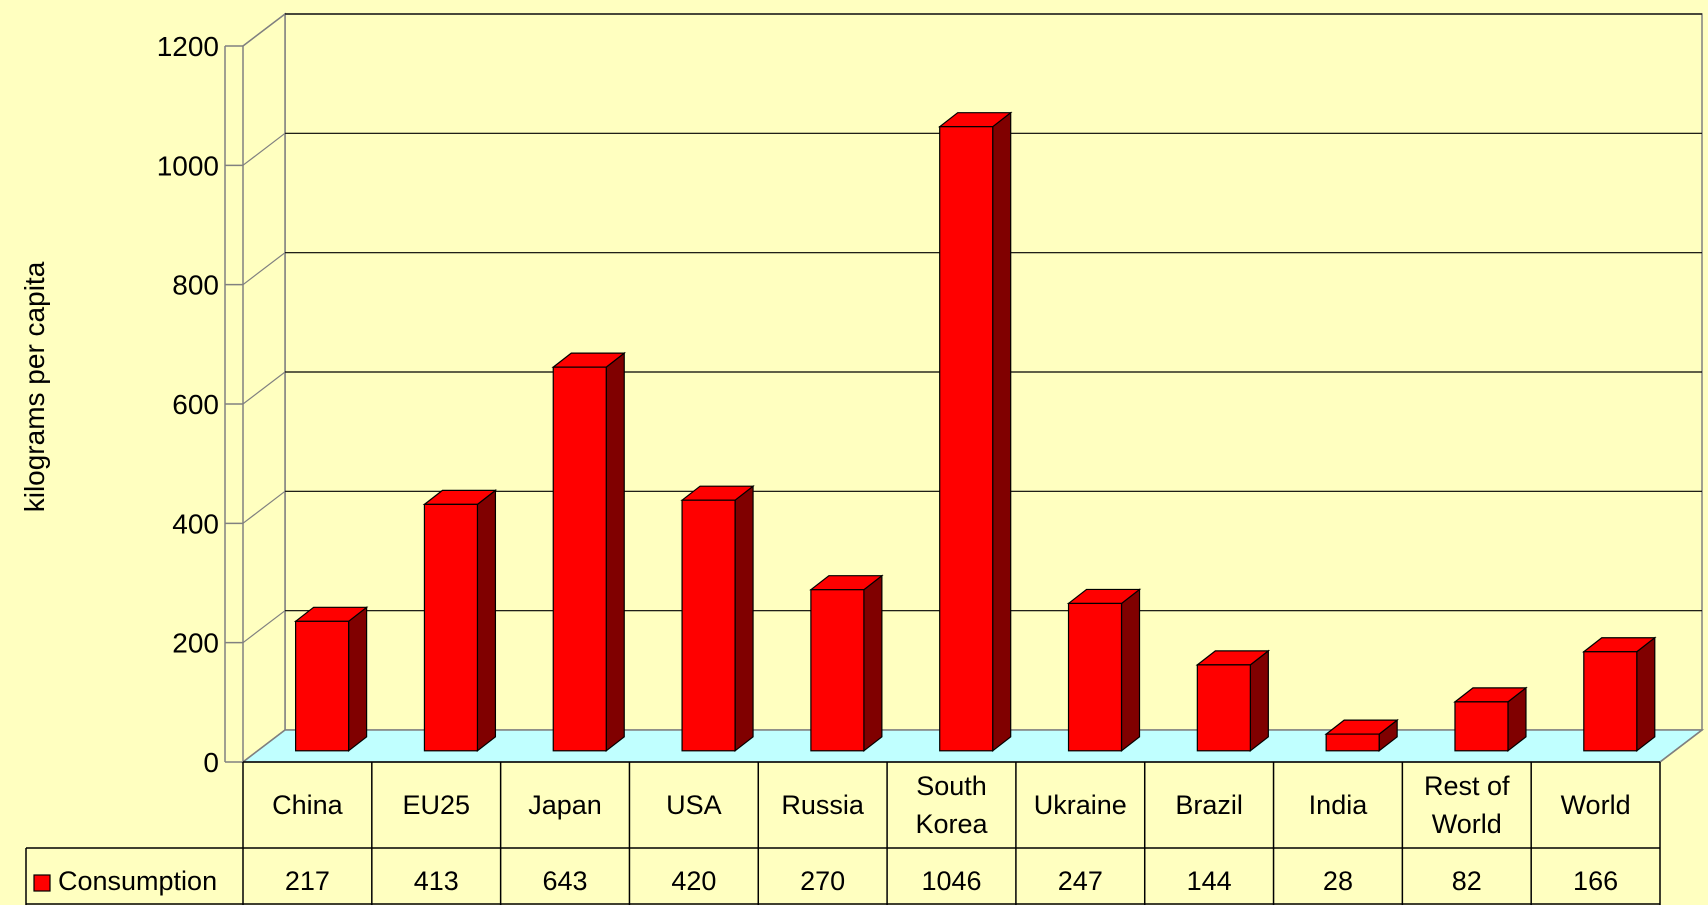  What do you see at coordinates (188, 46) in the screenshot?
I see `y-tick-label: 1200` at bounding box center [188, 46].